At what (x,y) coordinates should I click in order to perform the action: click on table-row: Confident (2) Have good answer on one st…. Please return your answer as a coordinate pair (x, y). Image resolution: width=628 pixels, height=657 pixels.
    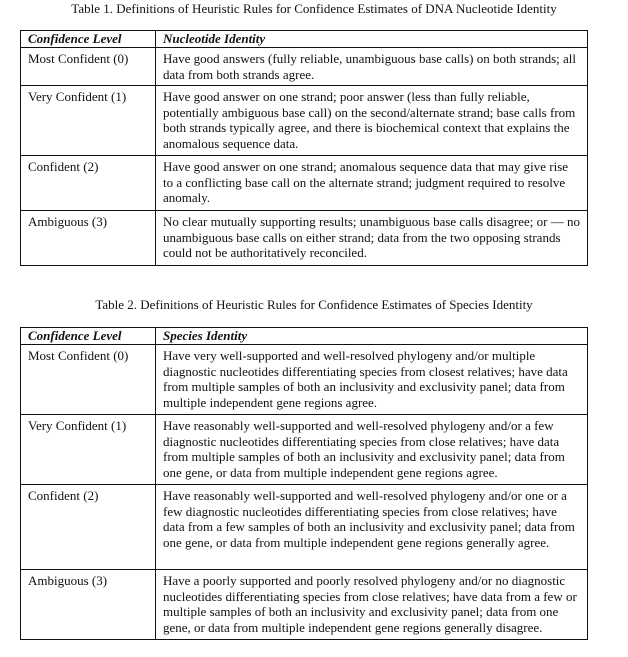
    Looking at the image, I should click on (304, 183).